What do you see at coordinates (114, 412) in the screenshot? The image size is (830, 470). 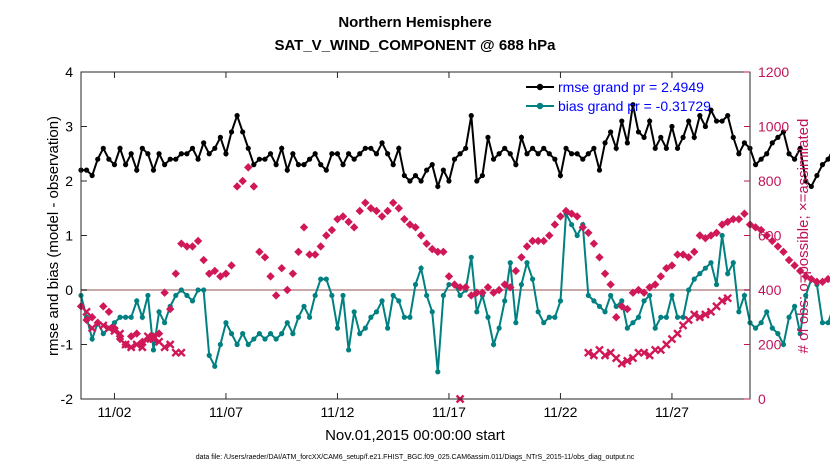 I see `x-tick-label: 11/02` at bounding box center [114, 412].